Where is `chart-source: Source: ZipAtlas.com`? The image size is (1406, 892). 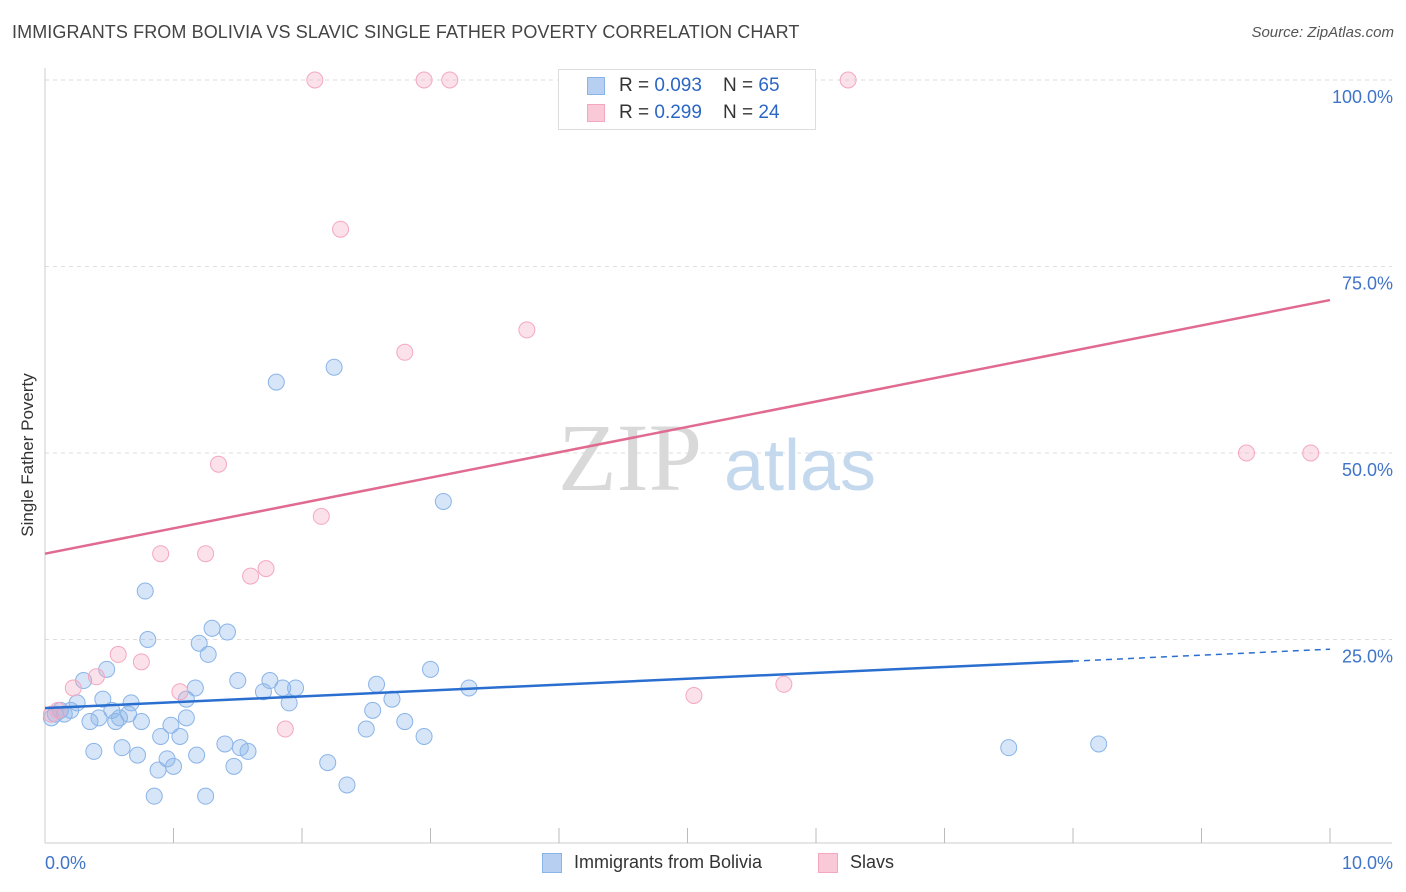
chart-source: Source: ZipAtlas.com is located at coordinates (1322, 32).